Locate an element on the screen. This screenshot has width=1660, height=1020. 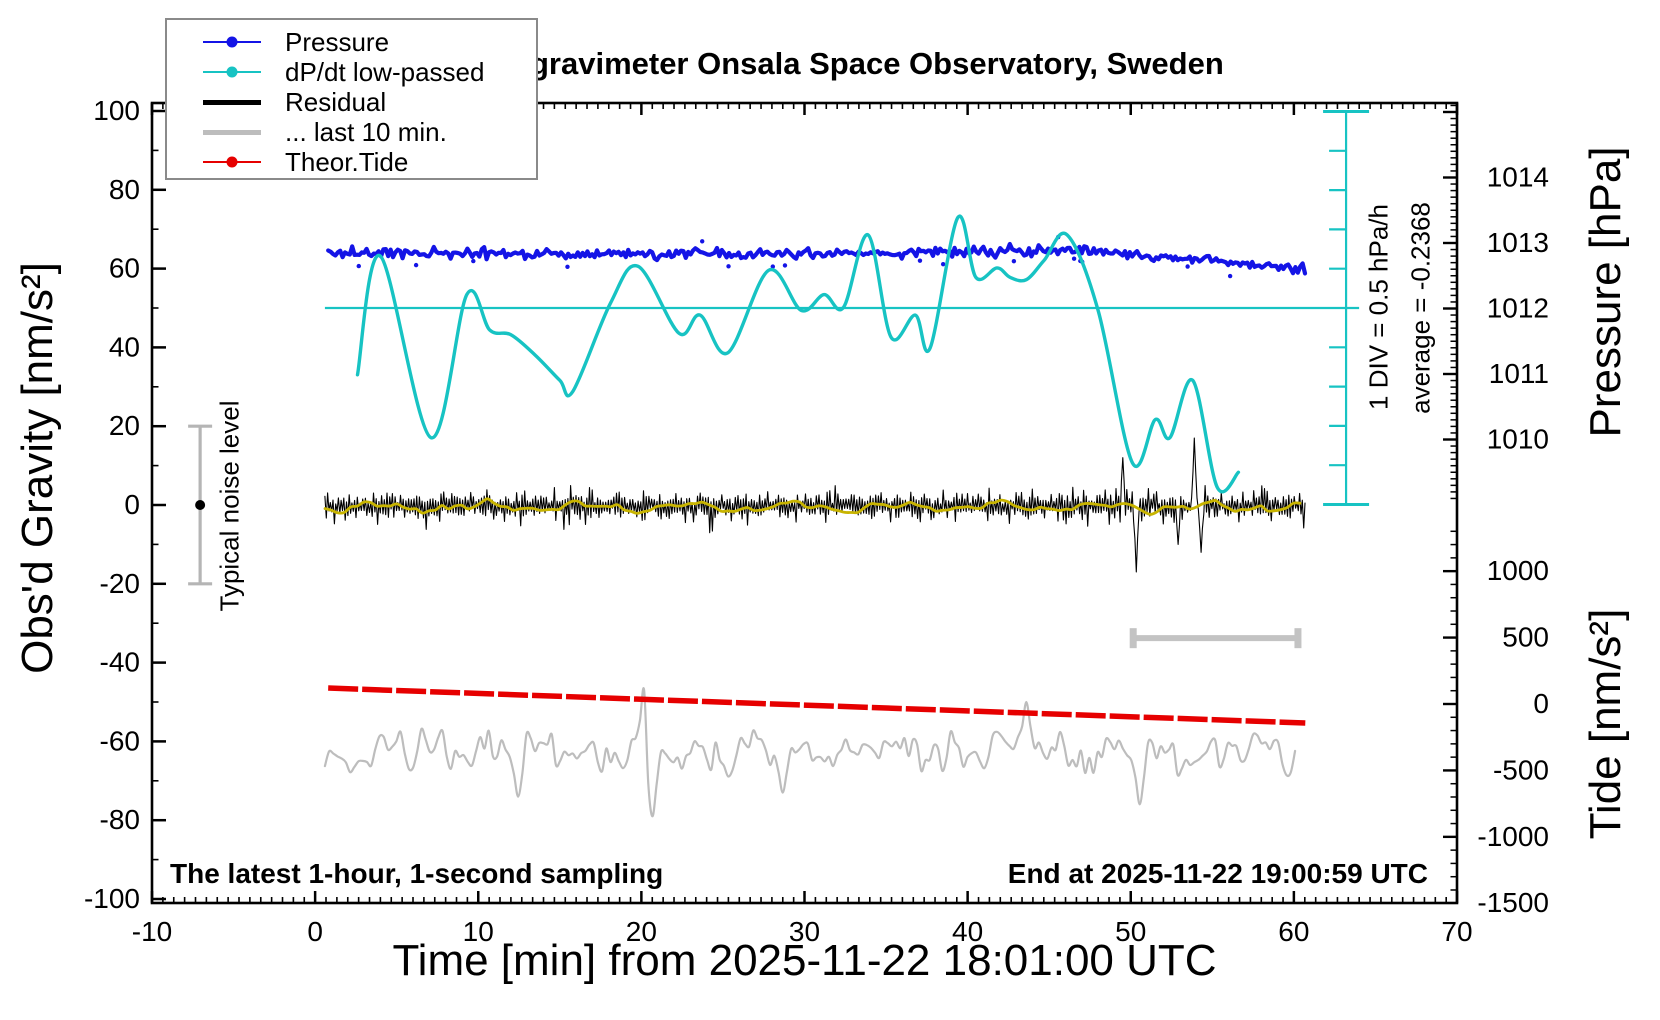
tide-tick-label: 500 is located at coordinates (1525, 637).